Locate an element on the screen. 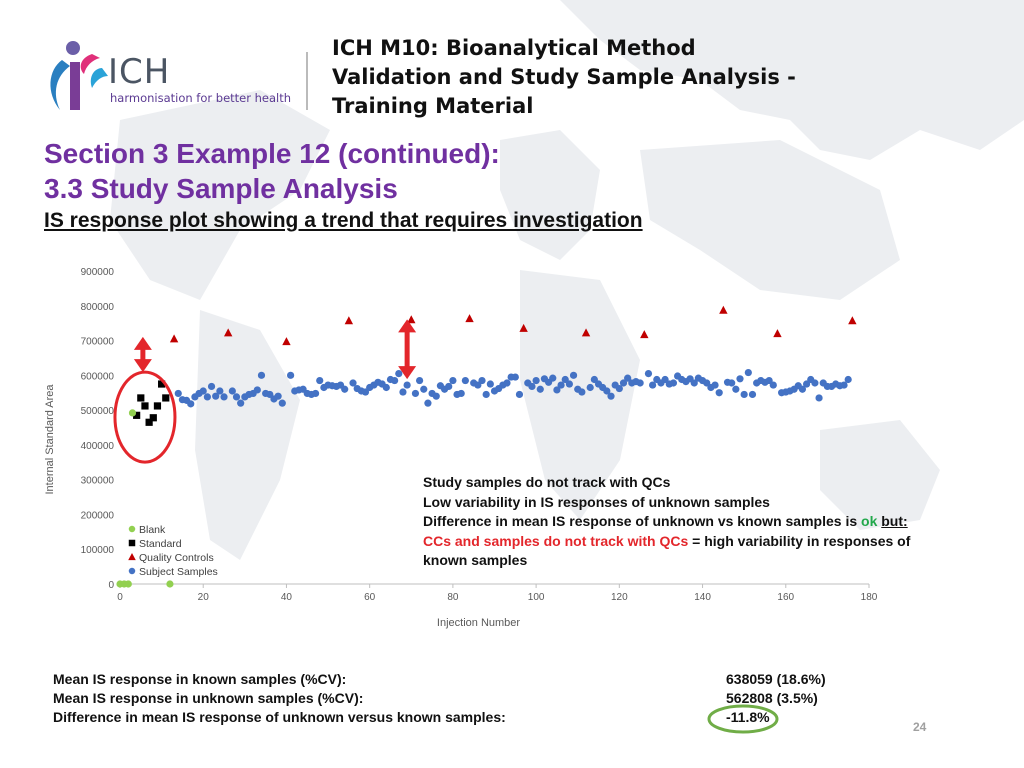  note-ok-text: ok is located at coordinates (869, 521).